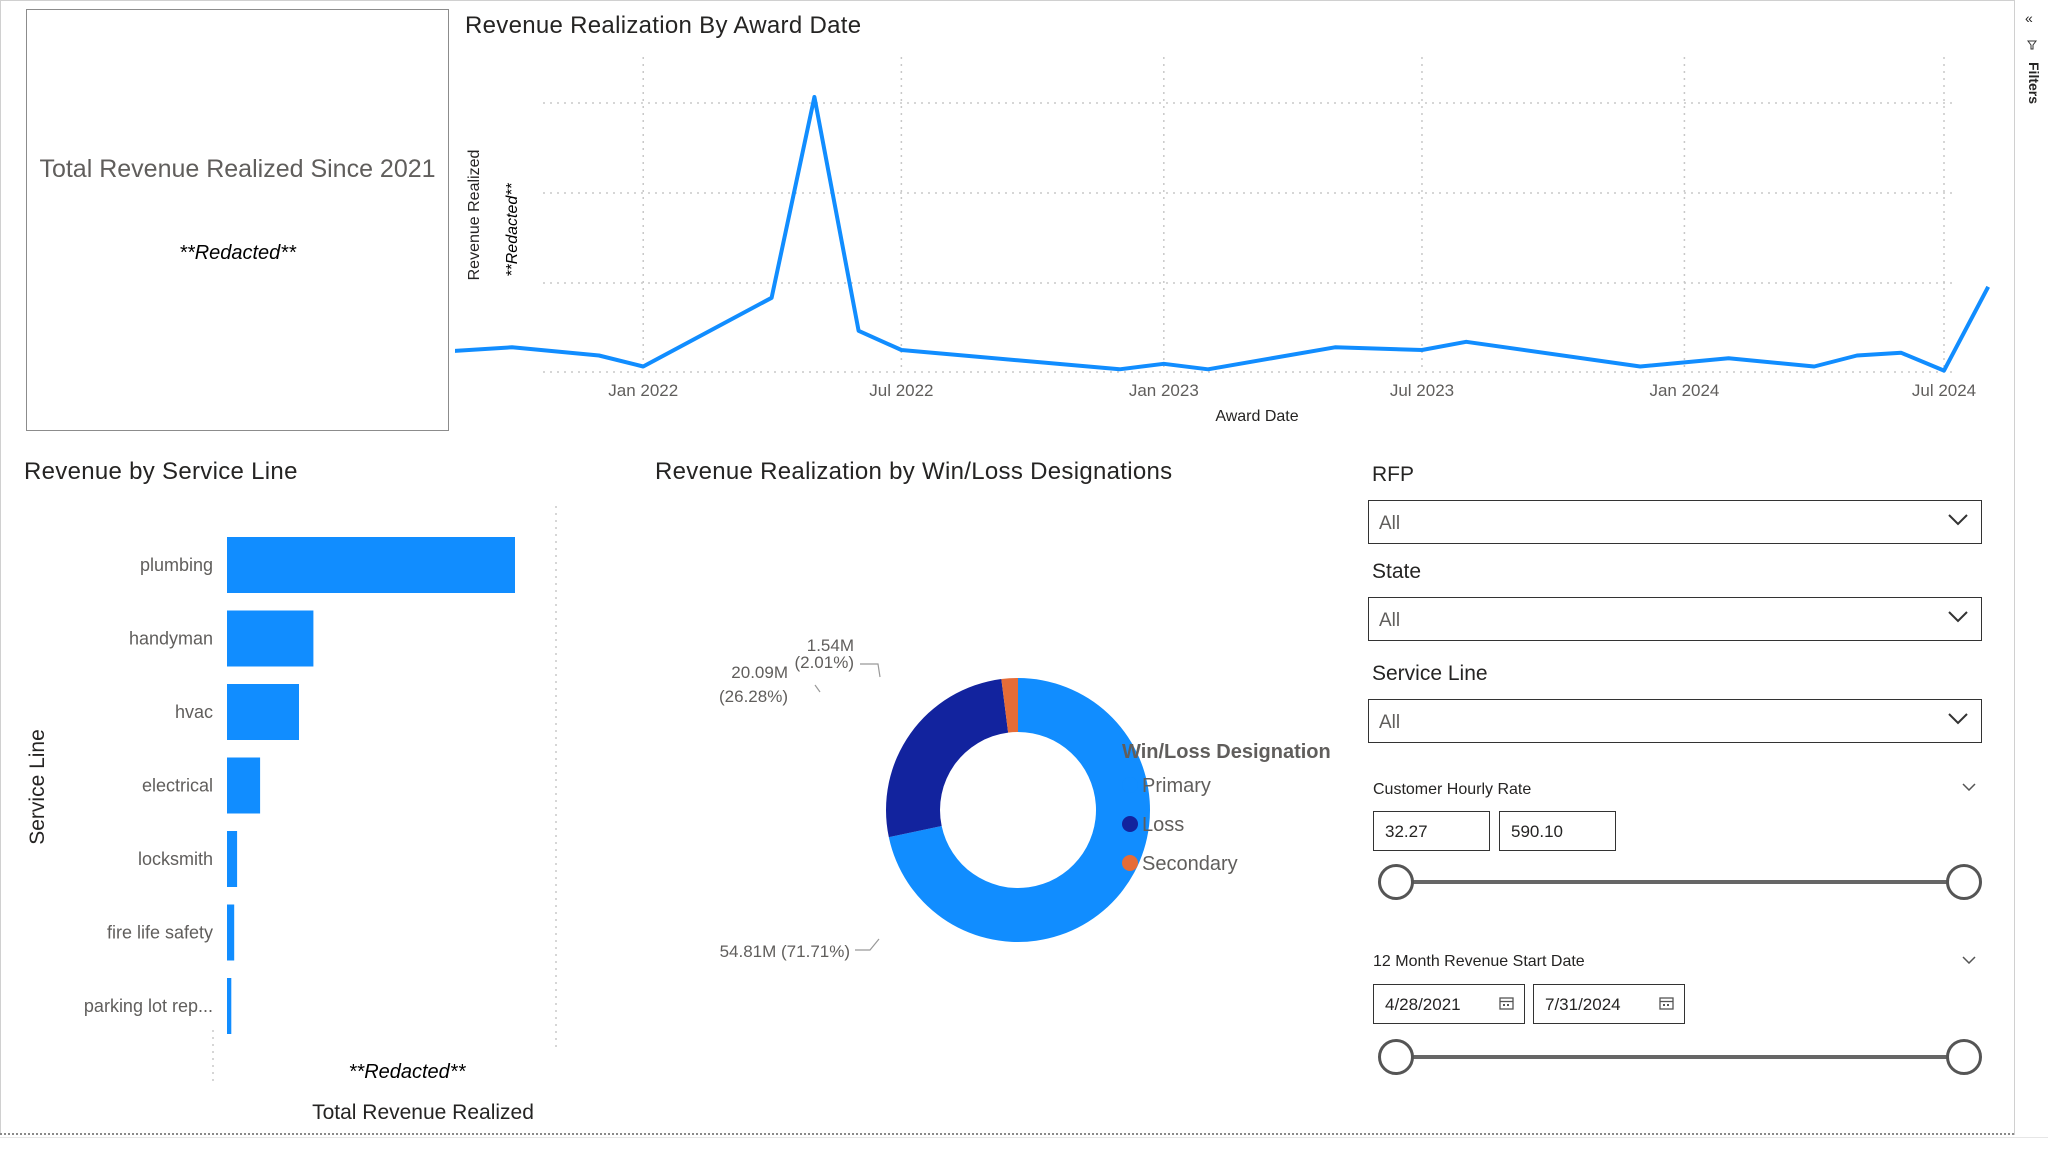 This screenshot has height=1158, width=2048. Describe the element at coordinates (160, 933) in the screenshot. I see `bar-chart-category-label: fire life safety` at that location.